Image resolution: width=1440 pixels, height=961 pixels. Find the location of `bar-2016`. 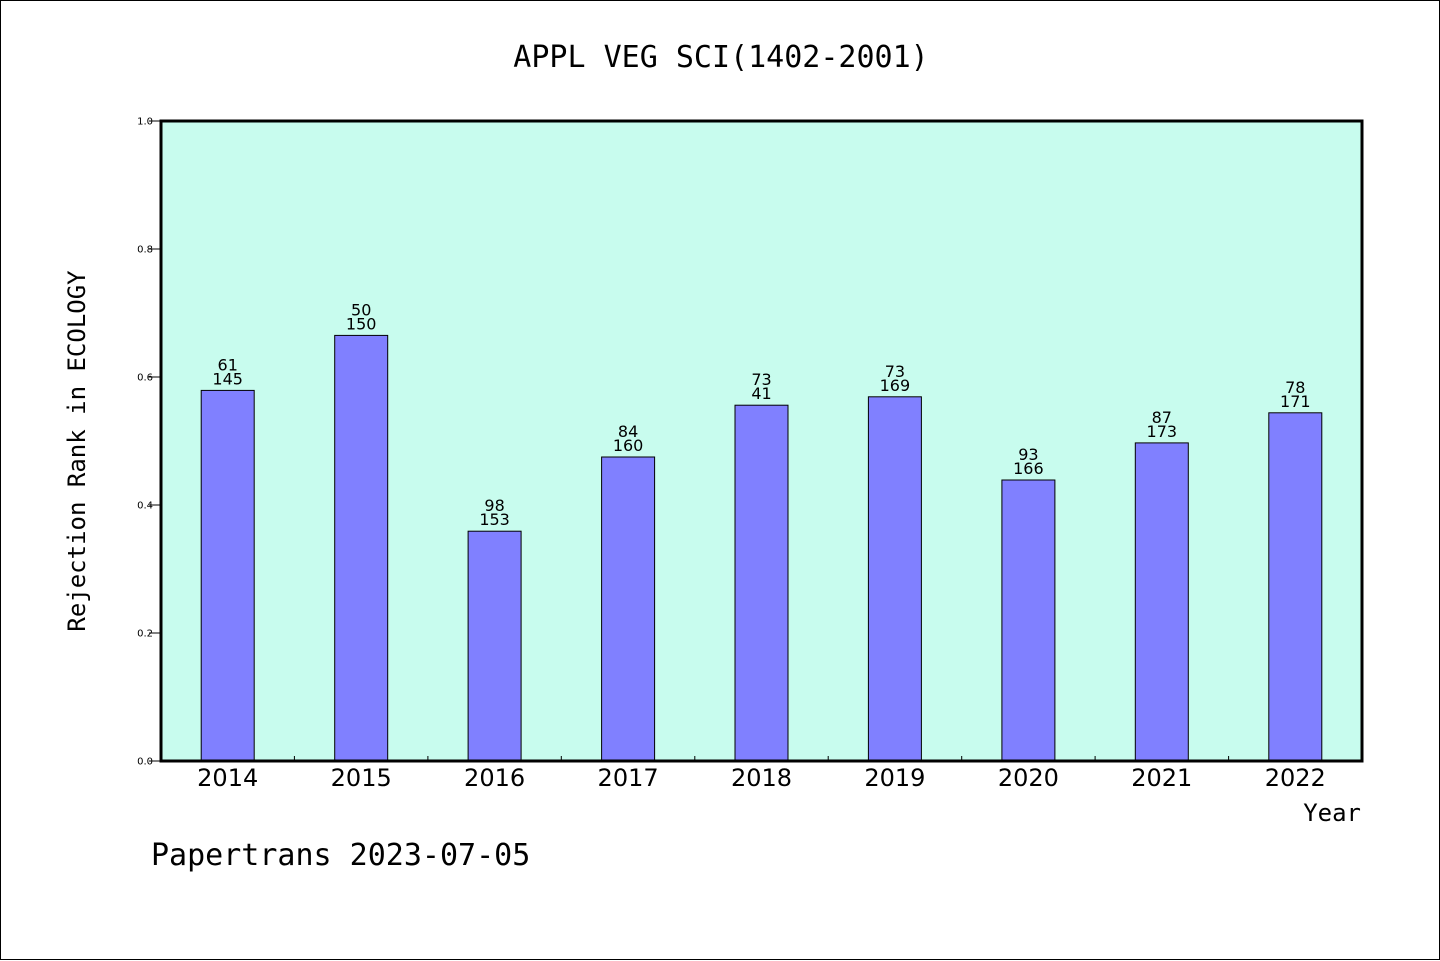

bar-2016 is located at coordinates (494, 646).